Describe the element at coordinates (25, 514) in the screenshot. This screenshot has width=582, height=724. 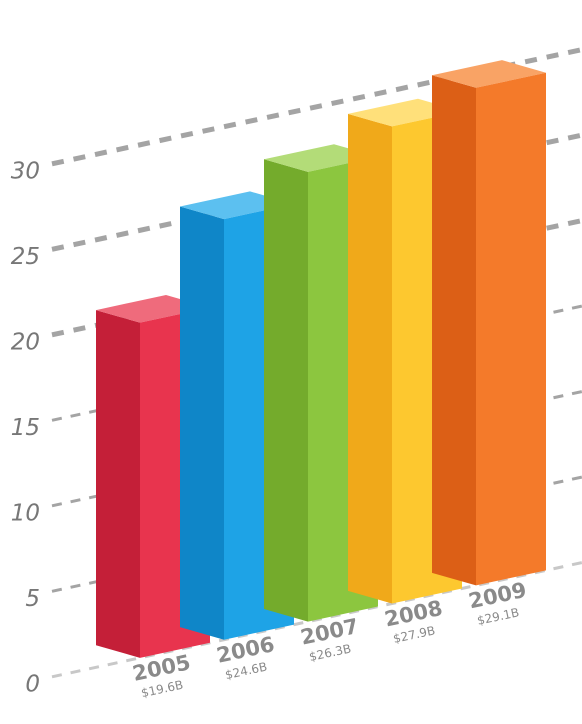
I see `y-tick-label-10: 10` at that location.